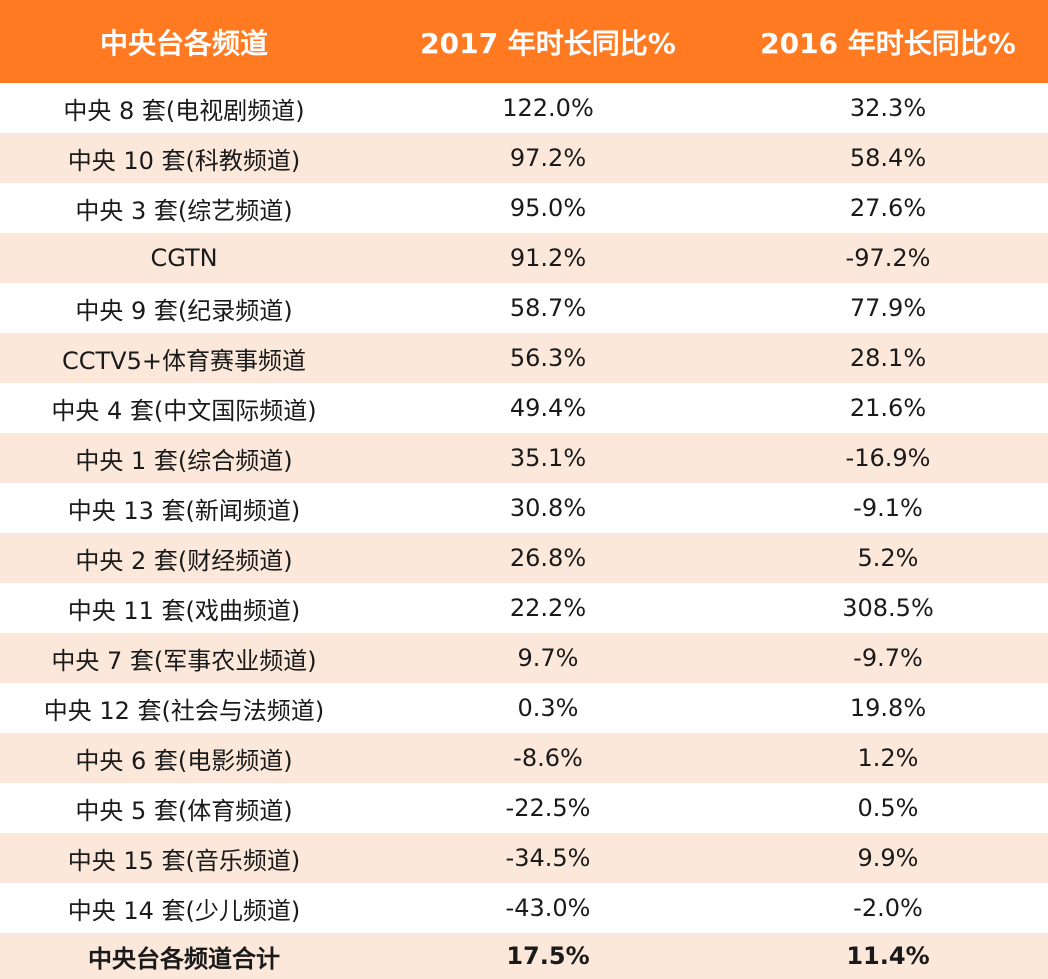 Image resolution: width=1048 pixels, height=979 pixels. I want to click on table-row: 中央 13 套(新闻频道) 30.8% -9.1%, so click(524, 508).